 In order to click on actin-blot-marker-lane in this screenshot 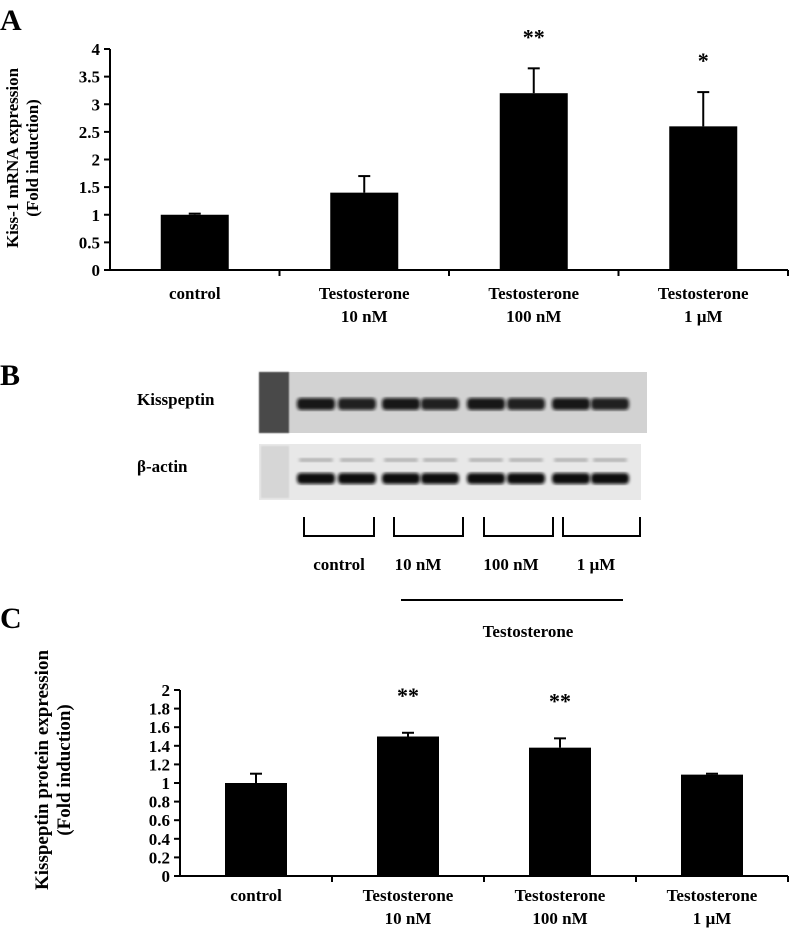, I will do `click(275, 472)`.